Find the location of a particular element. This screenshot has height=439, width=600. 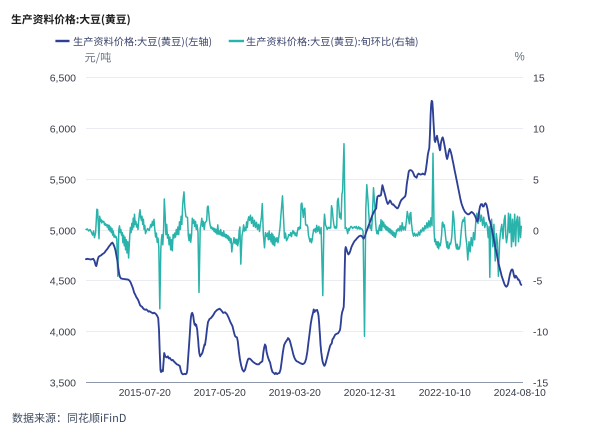

svg-text: 4,000 is located at coordinates (63, 332).